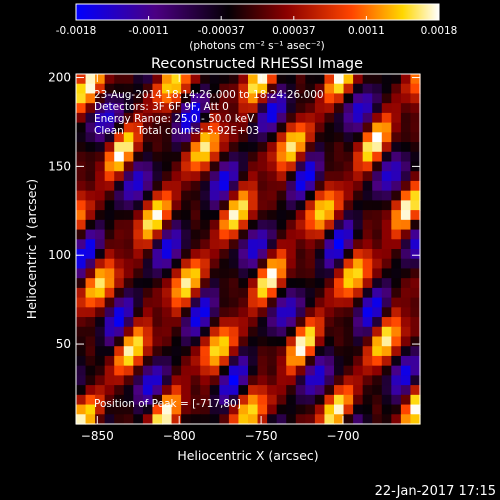  What do you see at coordinates (179, 436) in the screenshot?
I see `x-tick-label: −800` at bounding box center [179, 436].